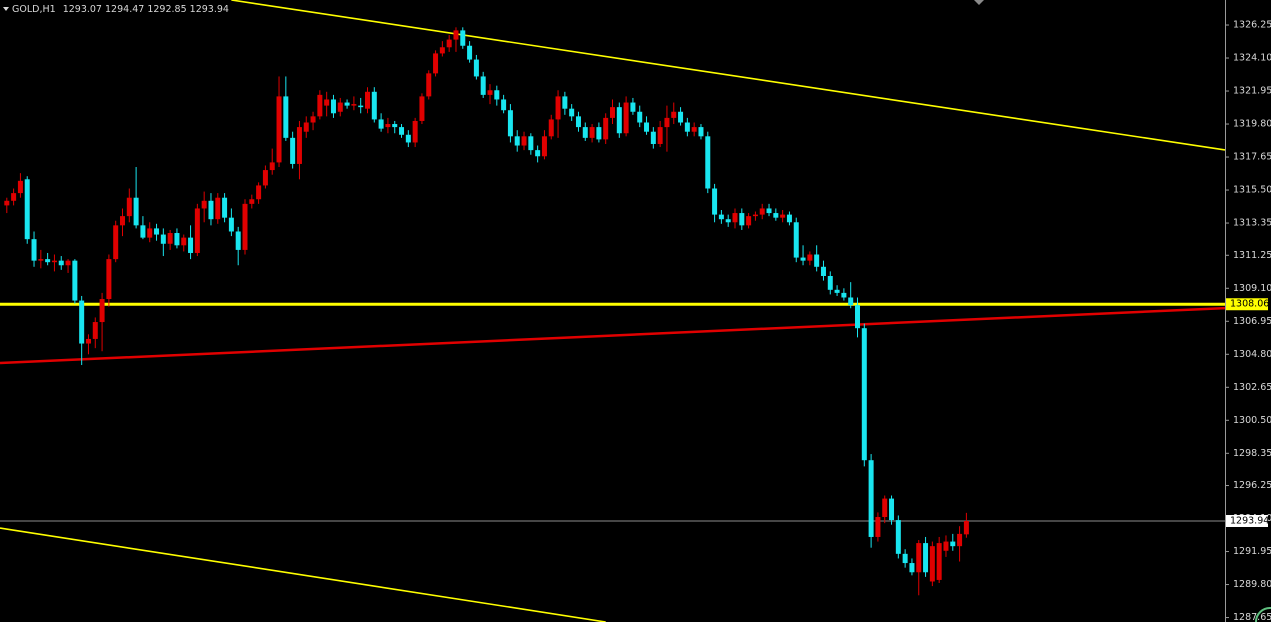 This screenshot has width=1271, height=622. What do you see at coordinates (209, 9) in the screenshot?
I see `last-close: 1293.94` at bounding box center [209, 9].